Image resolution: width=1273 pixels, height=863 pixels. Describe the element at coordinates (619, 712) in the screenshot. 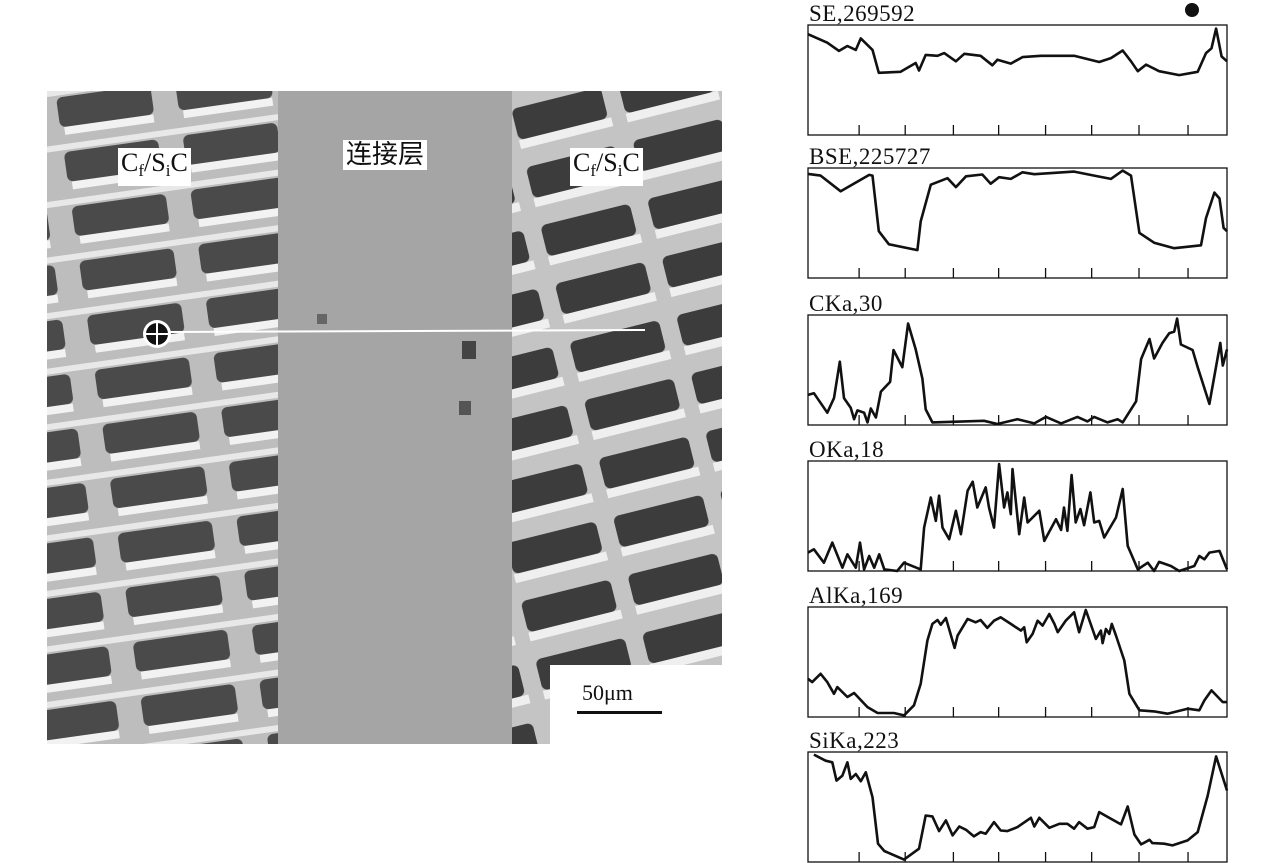

I see `scale-bar` at that location.